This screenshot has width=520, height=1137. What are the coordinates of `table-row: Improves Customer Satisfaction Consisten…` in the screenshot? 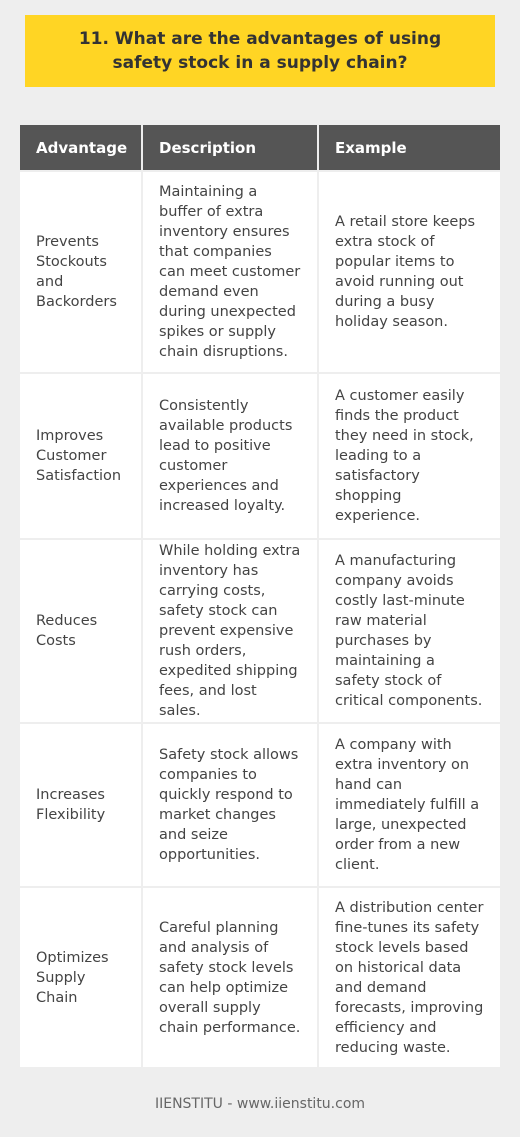 It's located at (260, 455).